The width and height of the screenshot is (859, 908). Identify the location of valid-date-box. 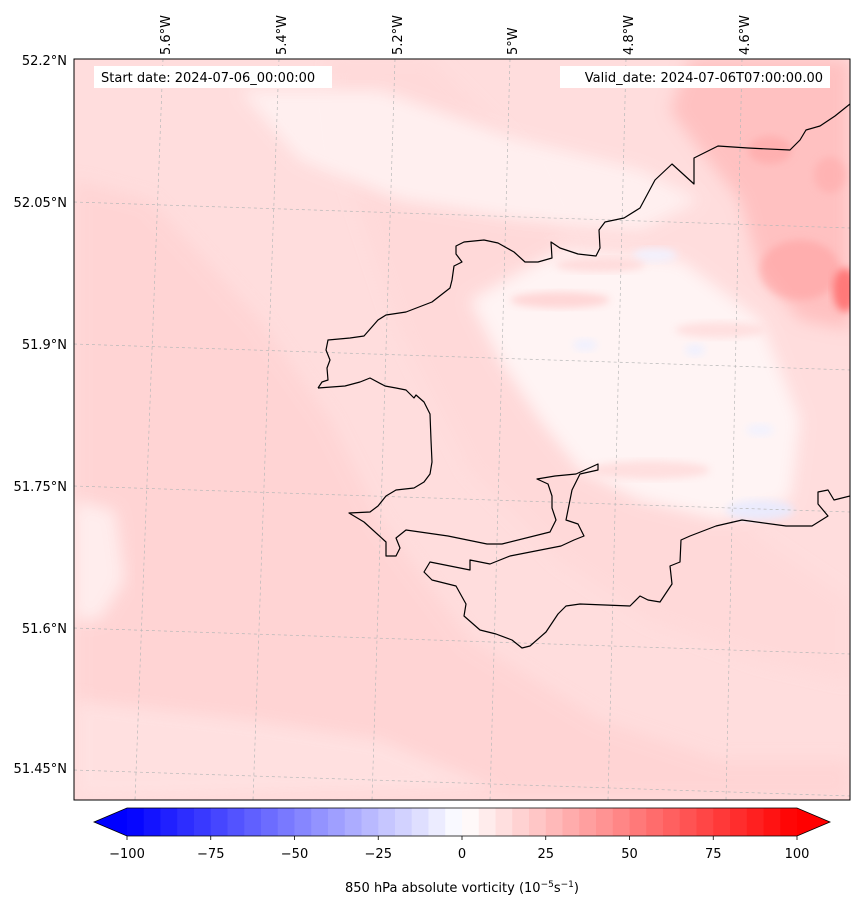
(695, 77).